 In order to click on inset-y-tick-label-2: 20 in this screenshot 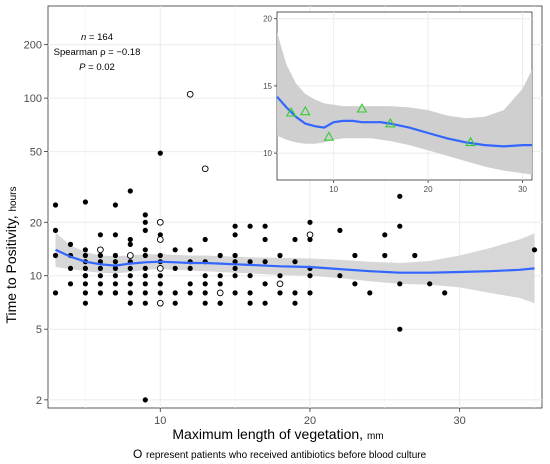, I will do `click(267, 19)`.